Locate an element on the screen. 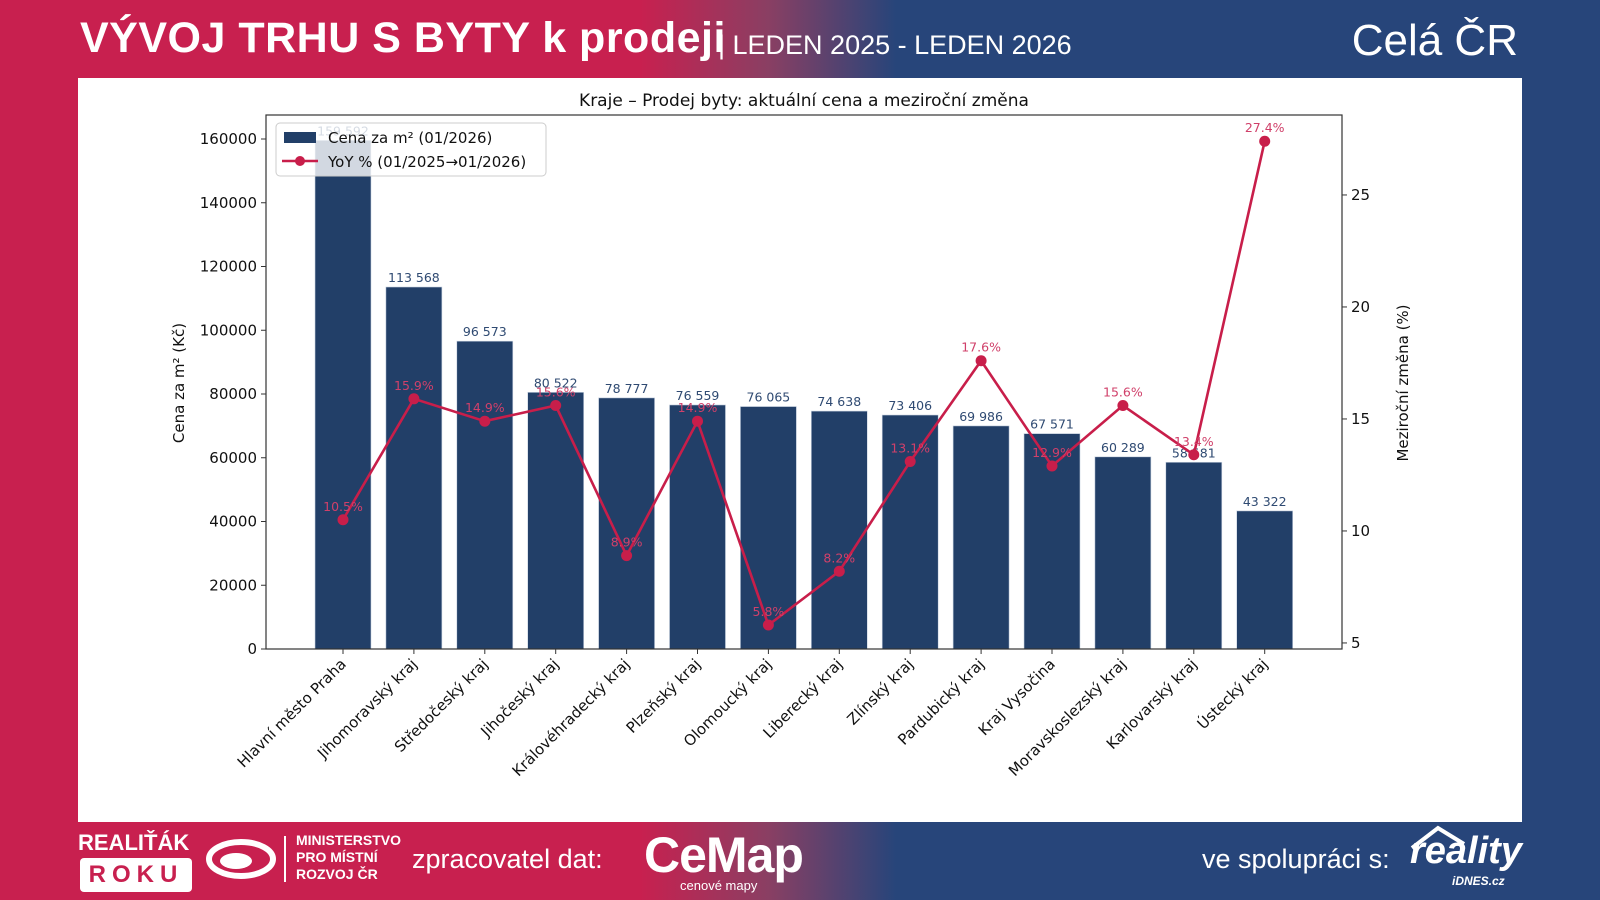  bar-value-label: 73 406 is located at coordinates (910, 405).